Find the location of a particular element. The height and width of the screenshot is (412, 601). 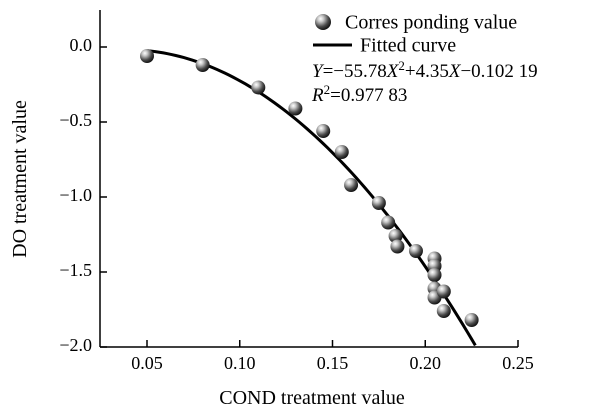

regression-equation: Y=−55.78X2+4.35X−0.102 19 is located at coordinates (425, 70).